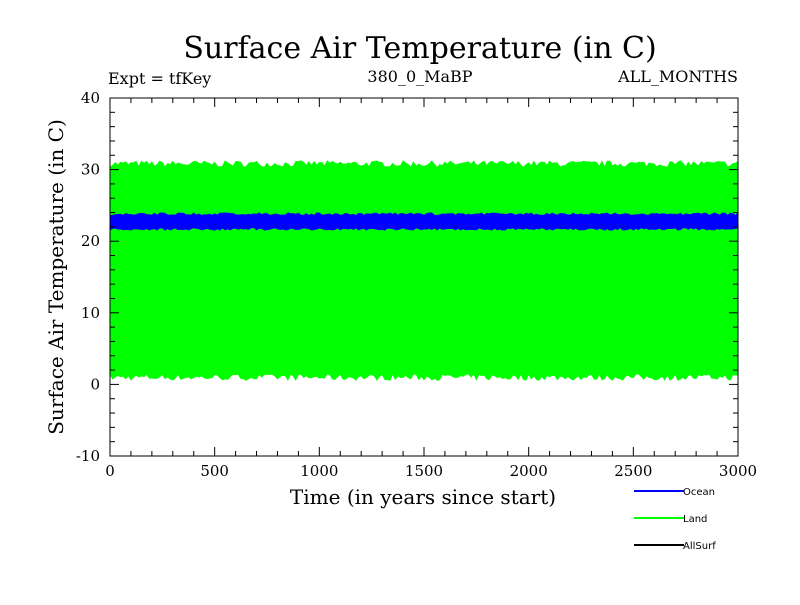  Describe the element at coordinates (110, 471) in the screenshot. I see `x-tick-label: 0` at that location.